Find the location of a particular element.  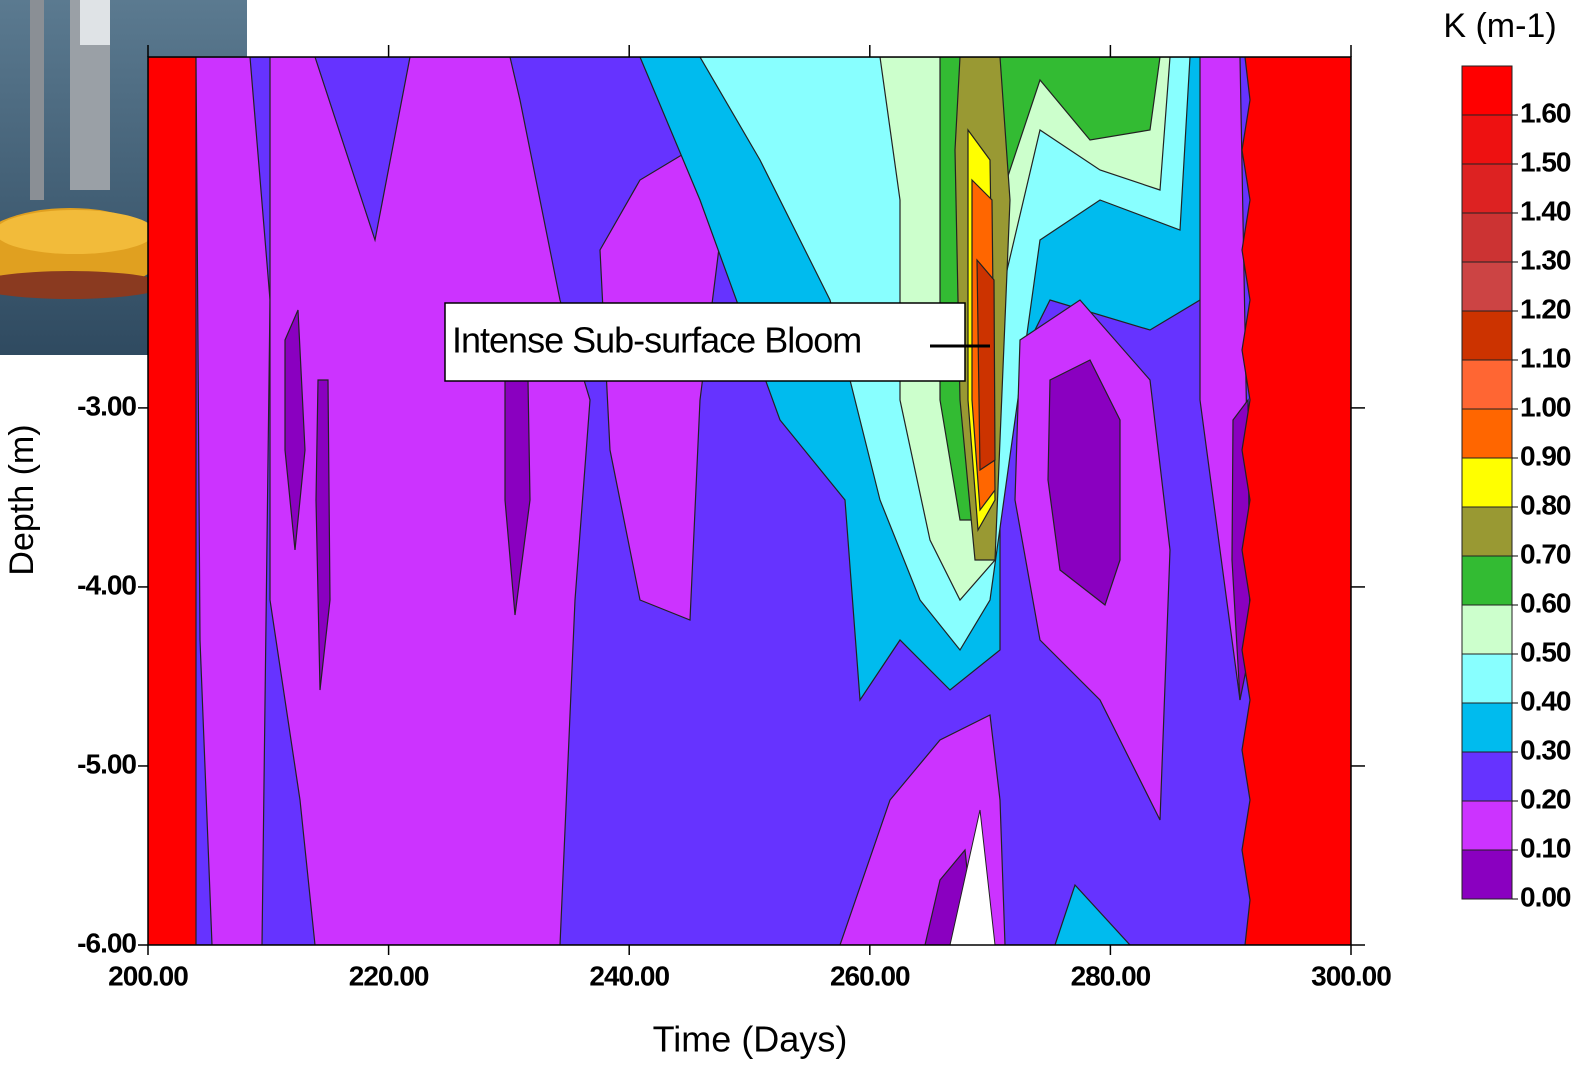

colorbar-label: 1.50 is located at coordinates (1545, 161).